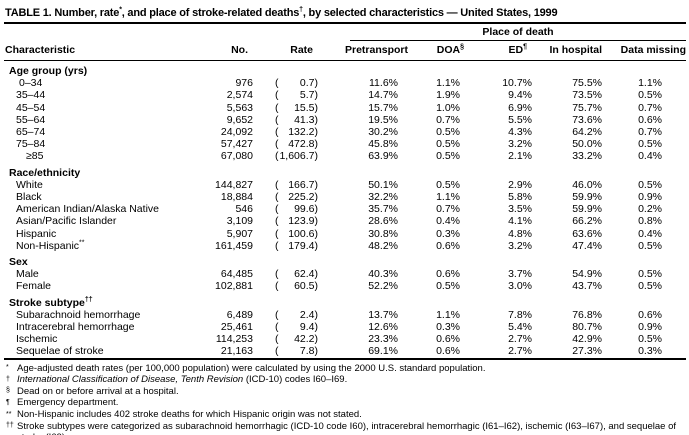  Describe the element at coordinates (448, 233) in the screenshot. I see `cell-doa: 0.3%` at that location.